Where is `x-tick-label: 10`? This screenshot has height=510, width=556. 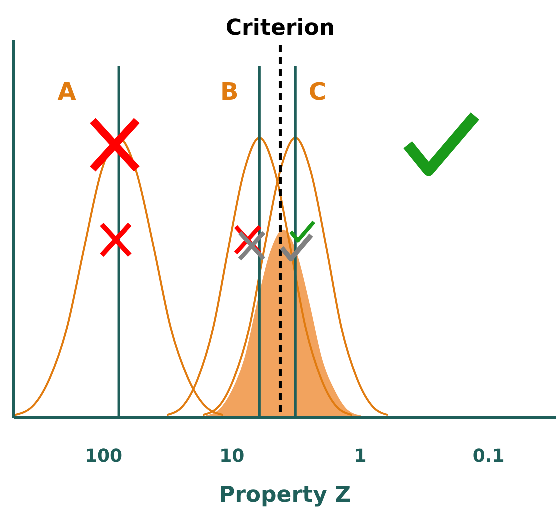
x-tick-label: 10 is located at coordinates (232, 456).